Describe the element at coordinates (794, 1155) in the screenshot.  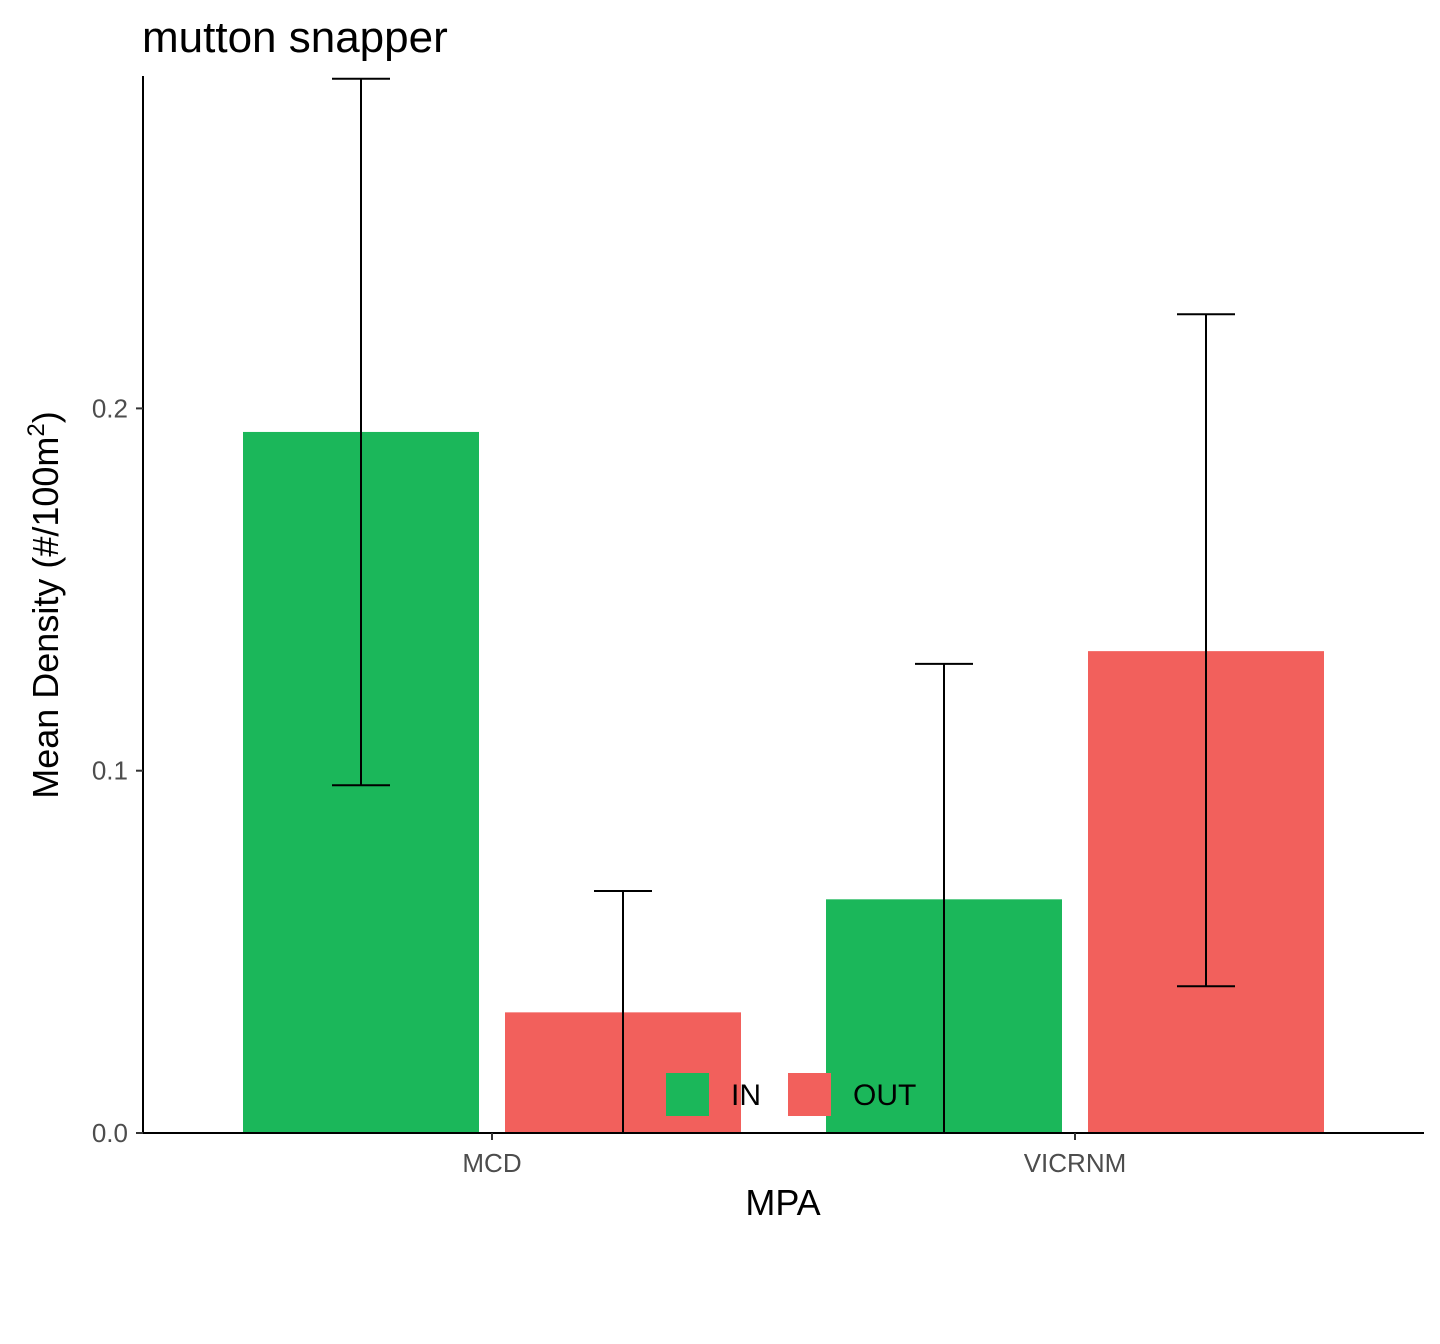
I see `x-ticks: MCD VICRNM` at that location.